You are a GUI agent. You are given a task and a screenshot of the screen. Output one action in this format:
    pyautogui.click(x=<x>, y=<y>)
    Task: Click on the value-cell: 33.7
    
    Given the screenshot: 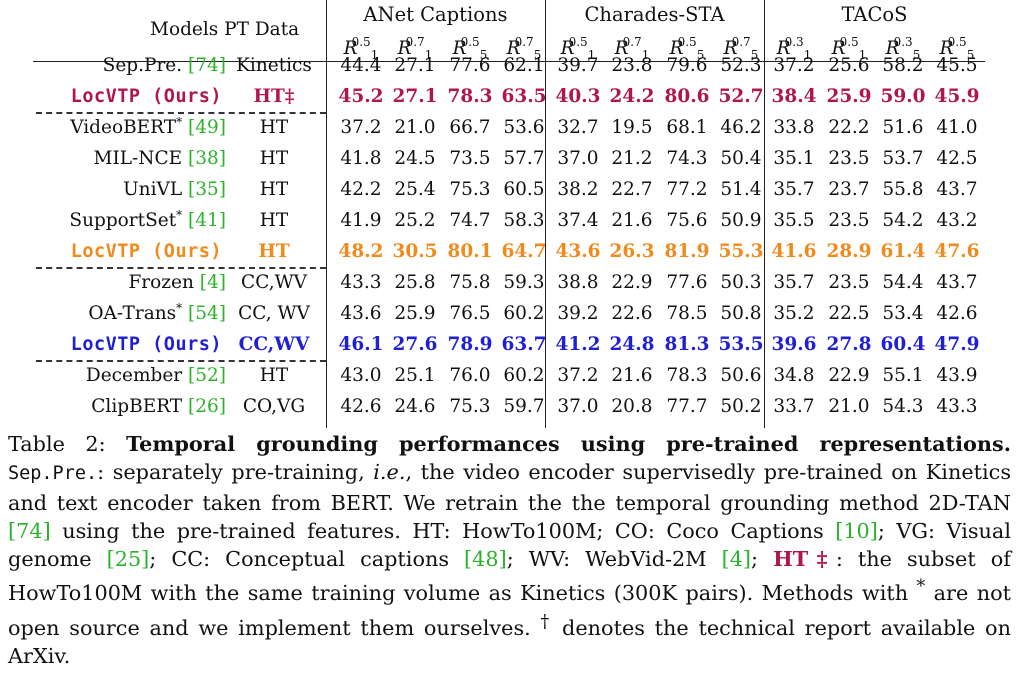 What is the action you would take?
    pyautogui.click(x=794, y=406)
    